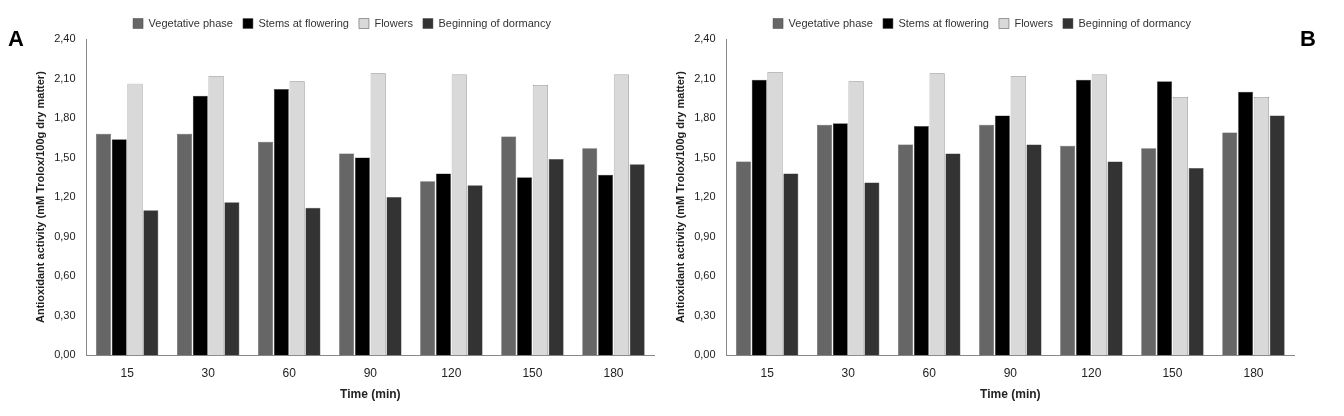 The height and width of the screenshot is (416, 1344). What do you see at coordinates (16, 38) in the screenshot?
I see `chart-title: A` at bounding box center [16, 38].